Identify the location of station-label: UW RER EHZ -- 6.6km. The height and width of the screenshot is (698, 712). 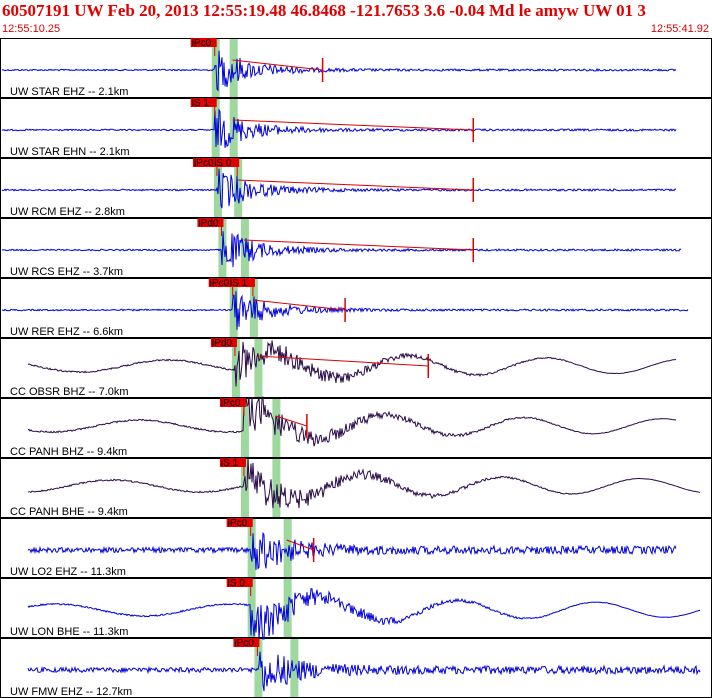
(66, 332).